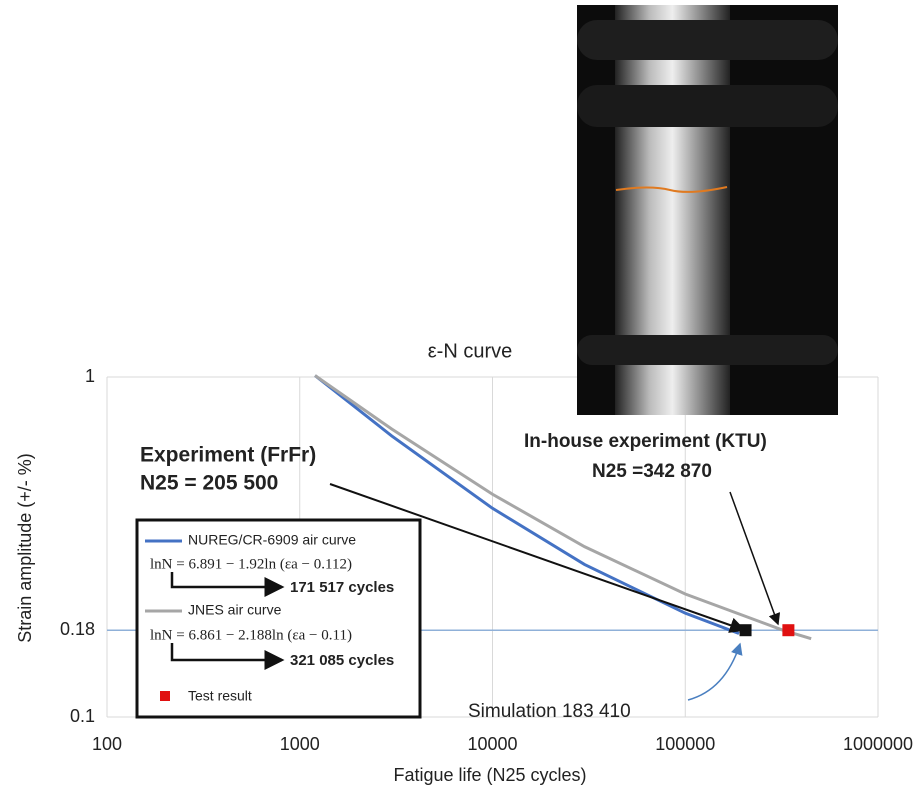 The width and height of the screenshot is (923, 792). I want to click on specimen-photo, so click(707, 210).